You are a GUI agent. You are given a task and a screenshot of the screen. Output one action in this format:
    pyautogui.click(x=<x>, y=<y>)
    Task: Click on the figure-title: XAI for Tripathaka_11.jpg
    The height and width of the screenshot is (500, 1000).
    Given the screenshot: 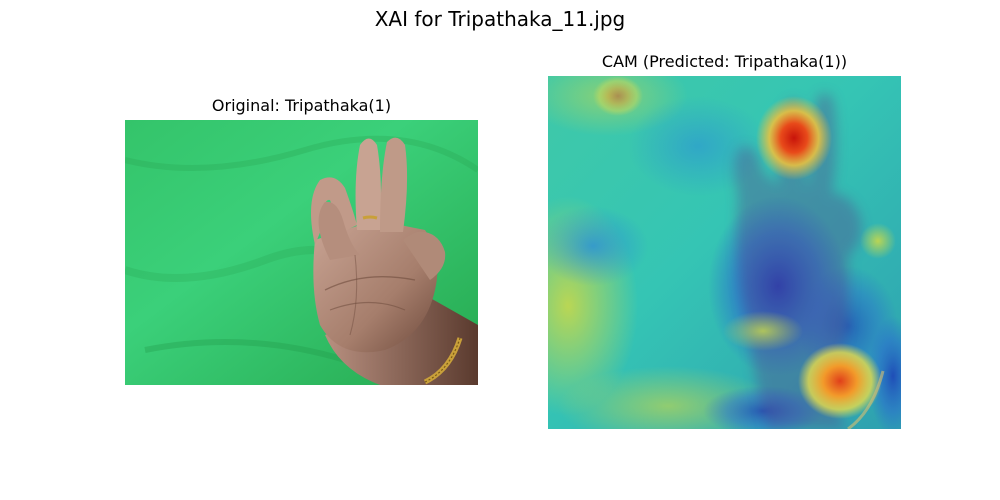 What is the action you would take?
    pyautogui.click(x=500, y=19)
    